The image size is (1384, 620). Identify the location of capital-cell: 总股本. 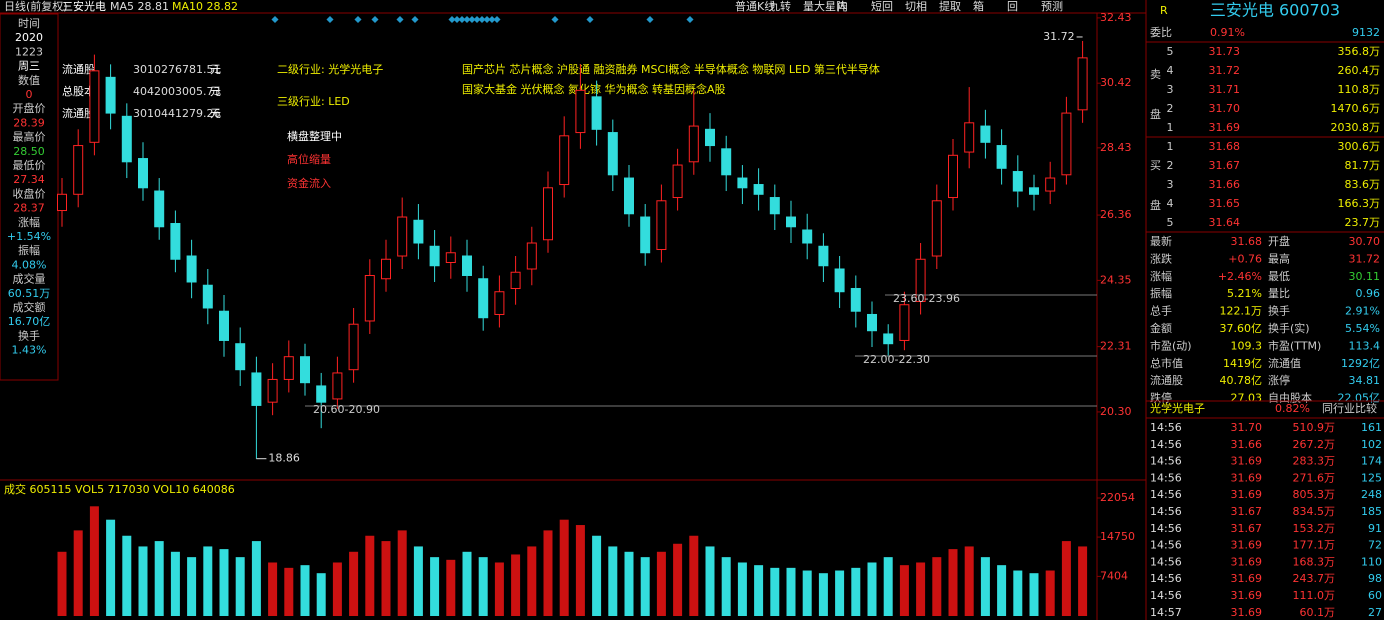
(78, 91).